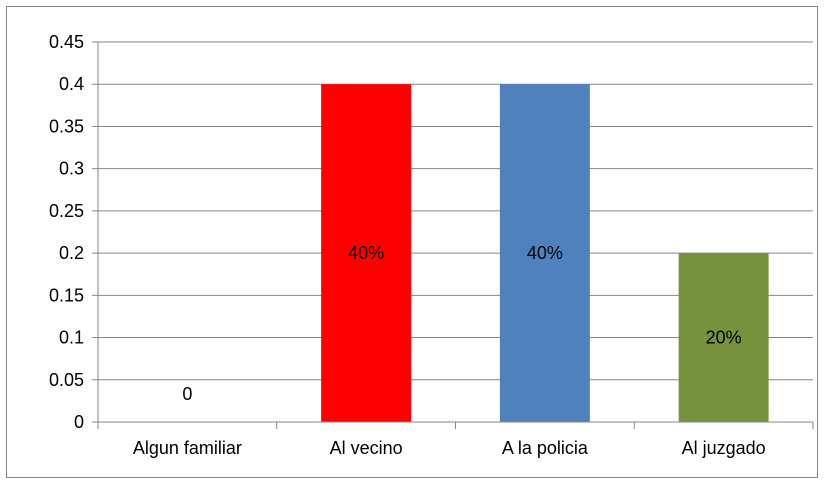 This screenshot has width=827, height=482. I want to click on y-tick-label: 0.35, so click(66, 126).